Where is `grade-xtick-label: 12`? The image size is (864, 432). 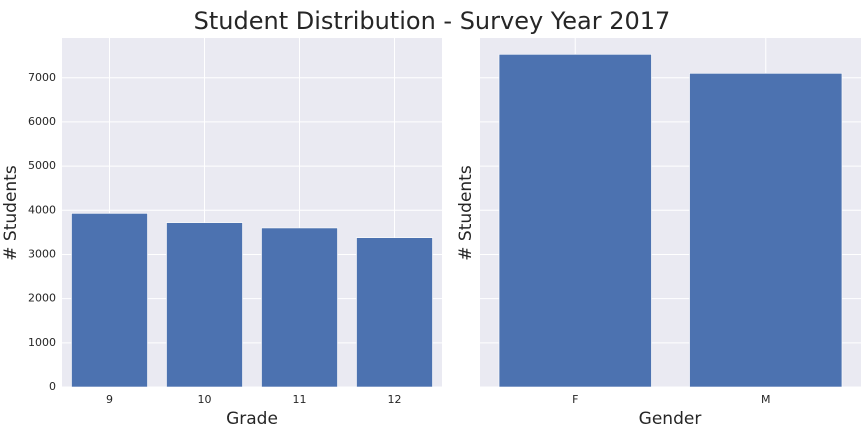
grade-xtick-label: 12 is located at coordinates (395, 399).